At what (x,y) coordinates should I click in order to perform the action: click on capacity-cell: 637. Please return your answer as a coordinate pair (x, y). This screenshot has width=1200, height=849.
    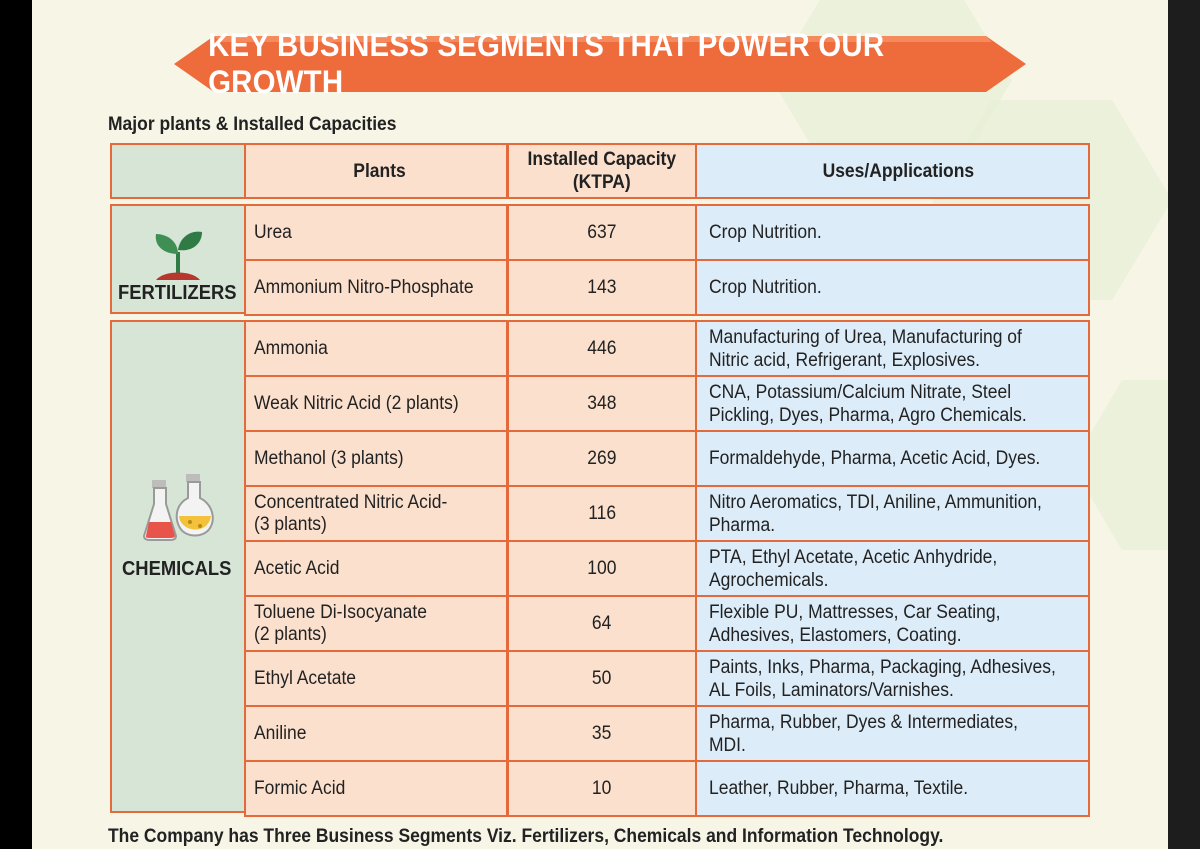
    Looking at the image, I should click on (602, 232).